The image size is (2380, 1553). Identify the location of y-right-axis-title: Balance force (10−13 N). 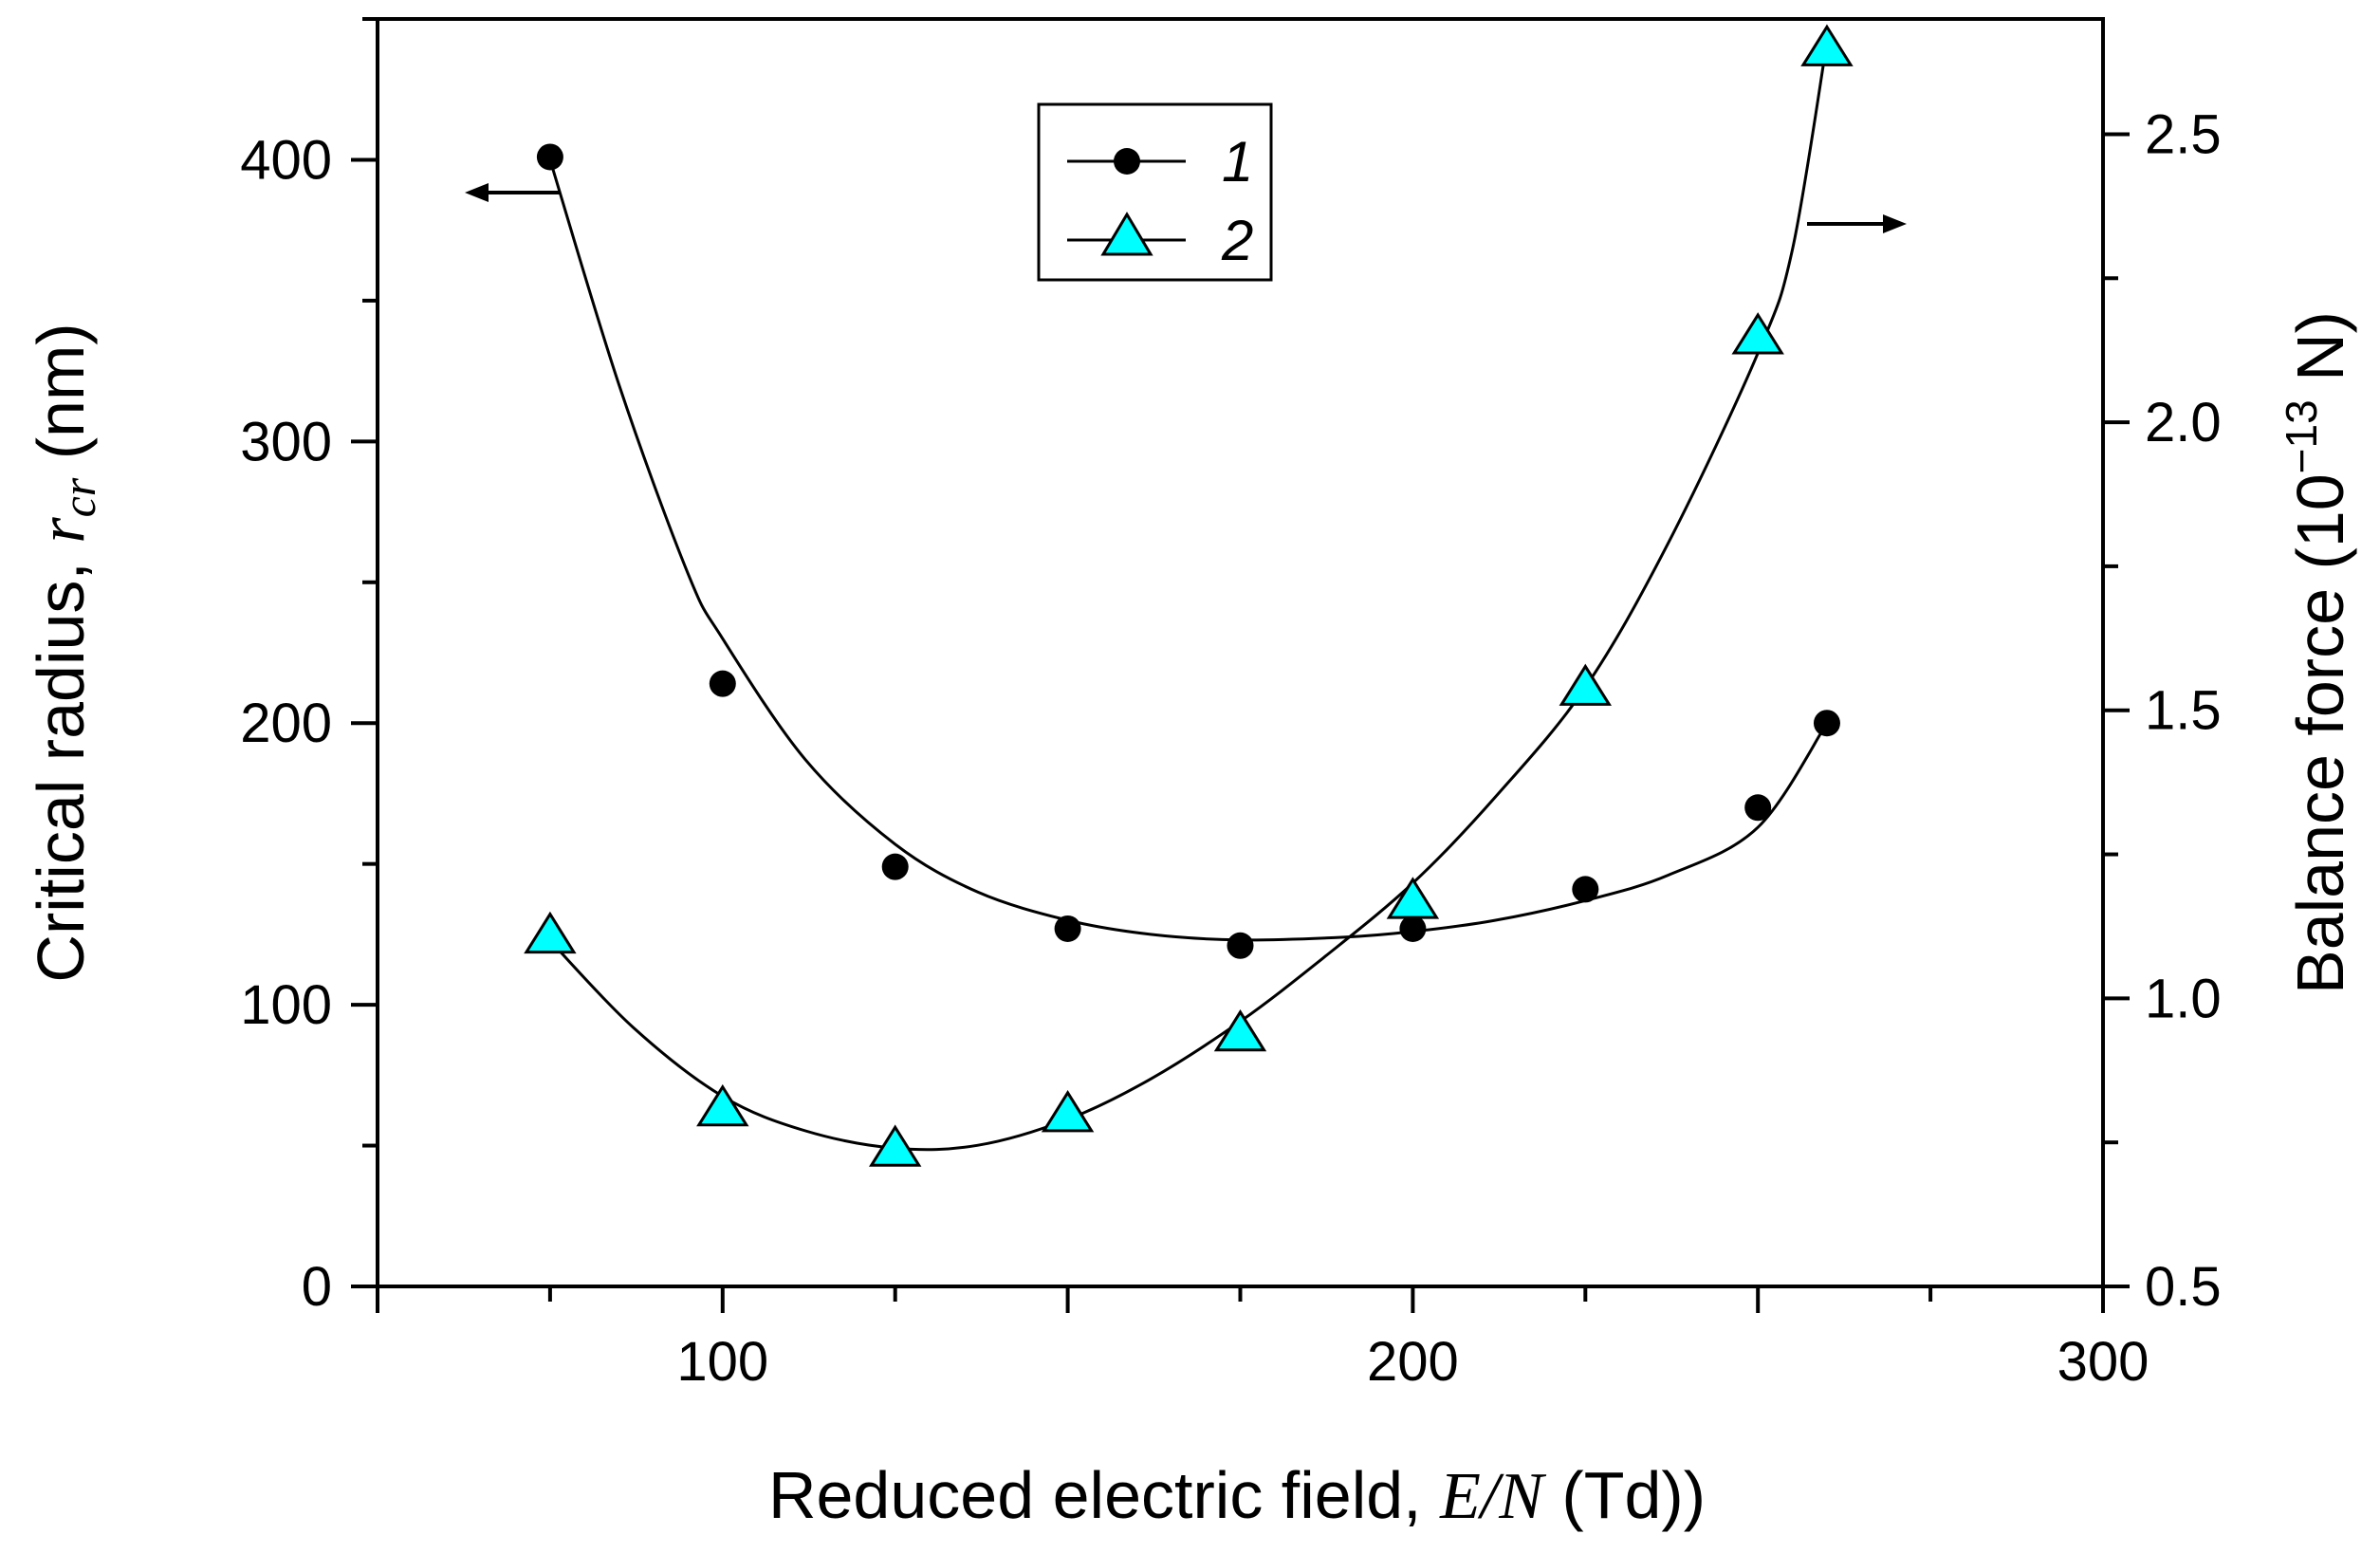
(2317, 652).